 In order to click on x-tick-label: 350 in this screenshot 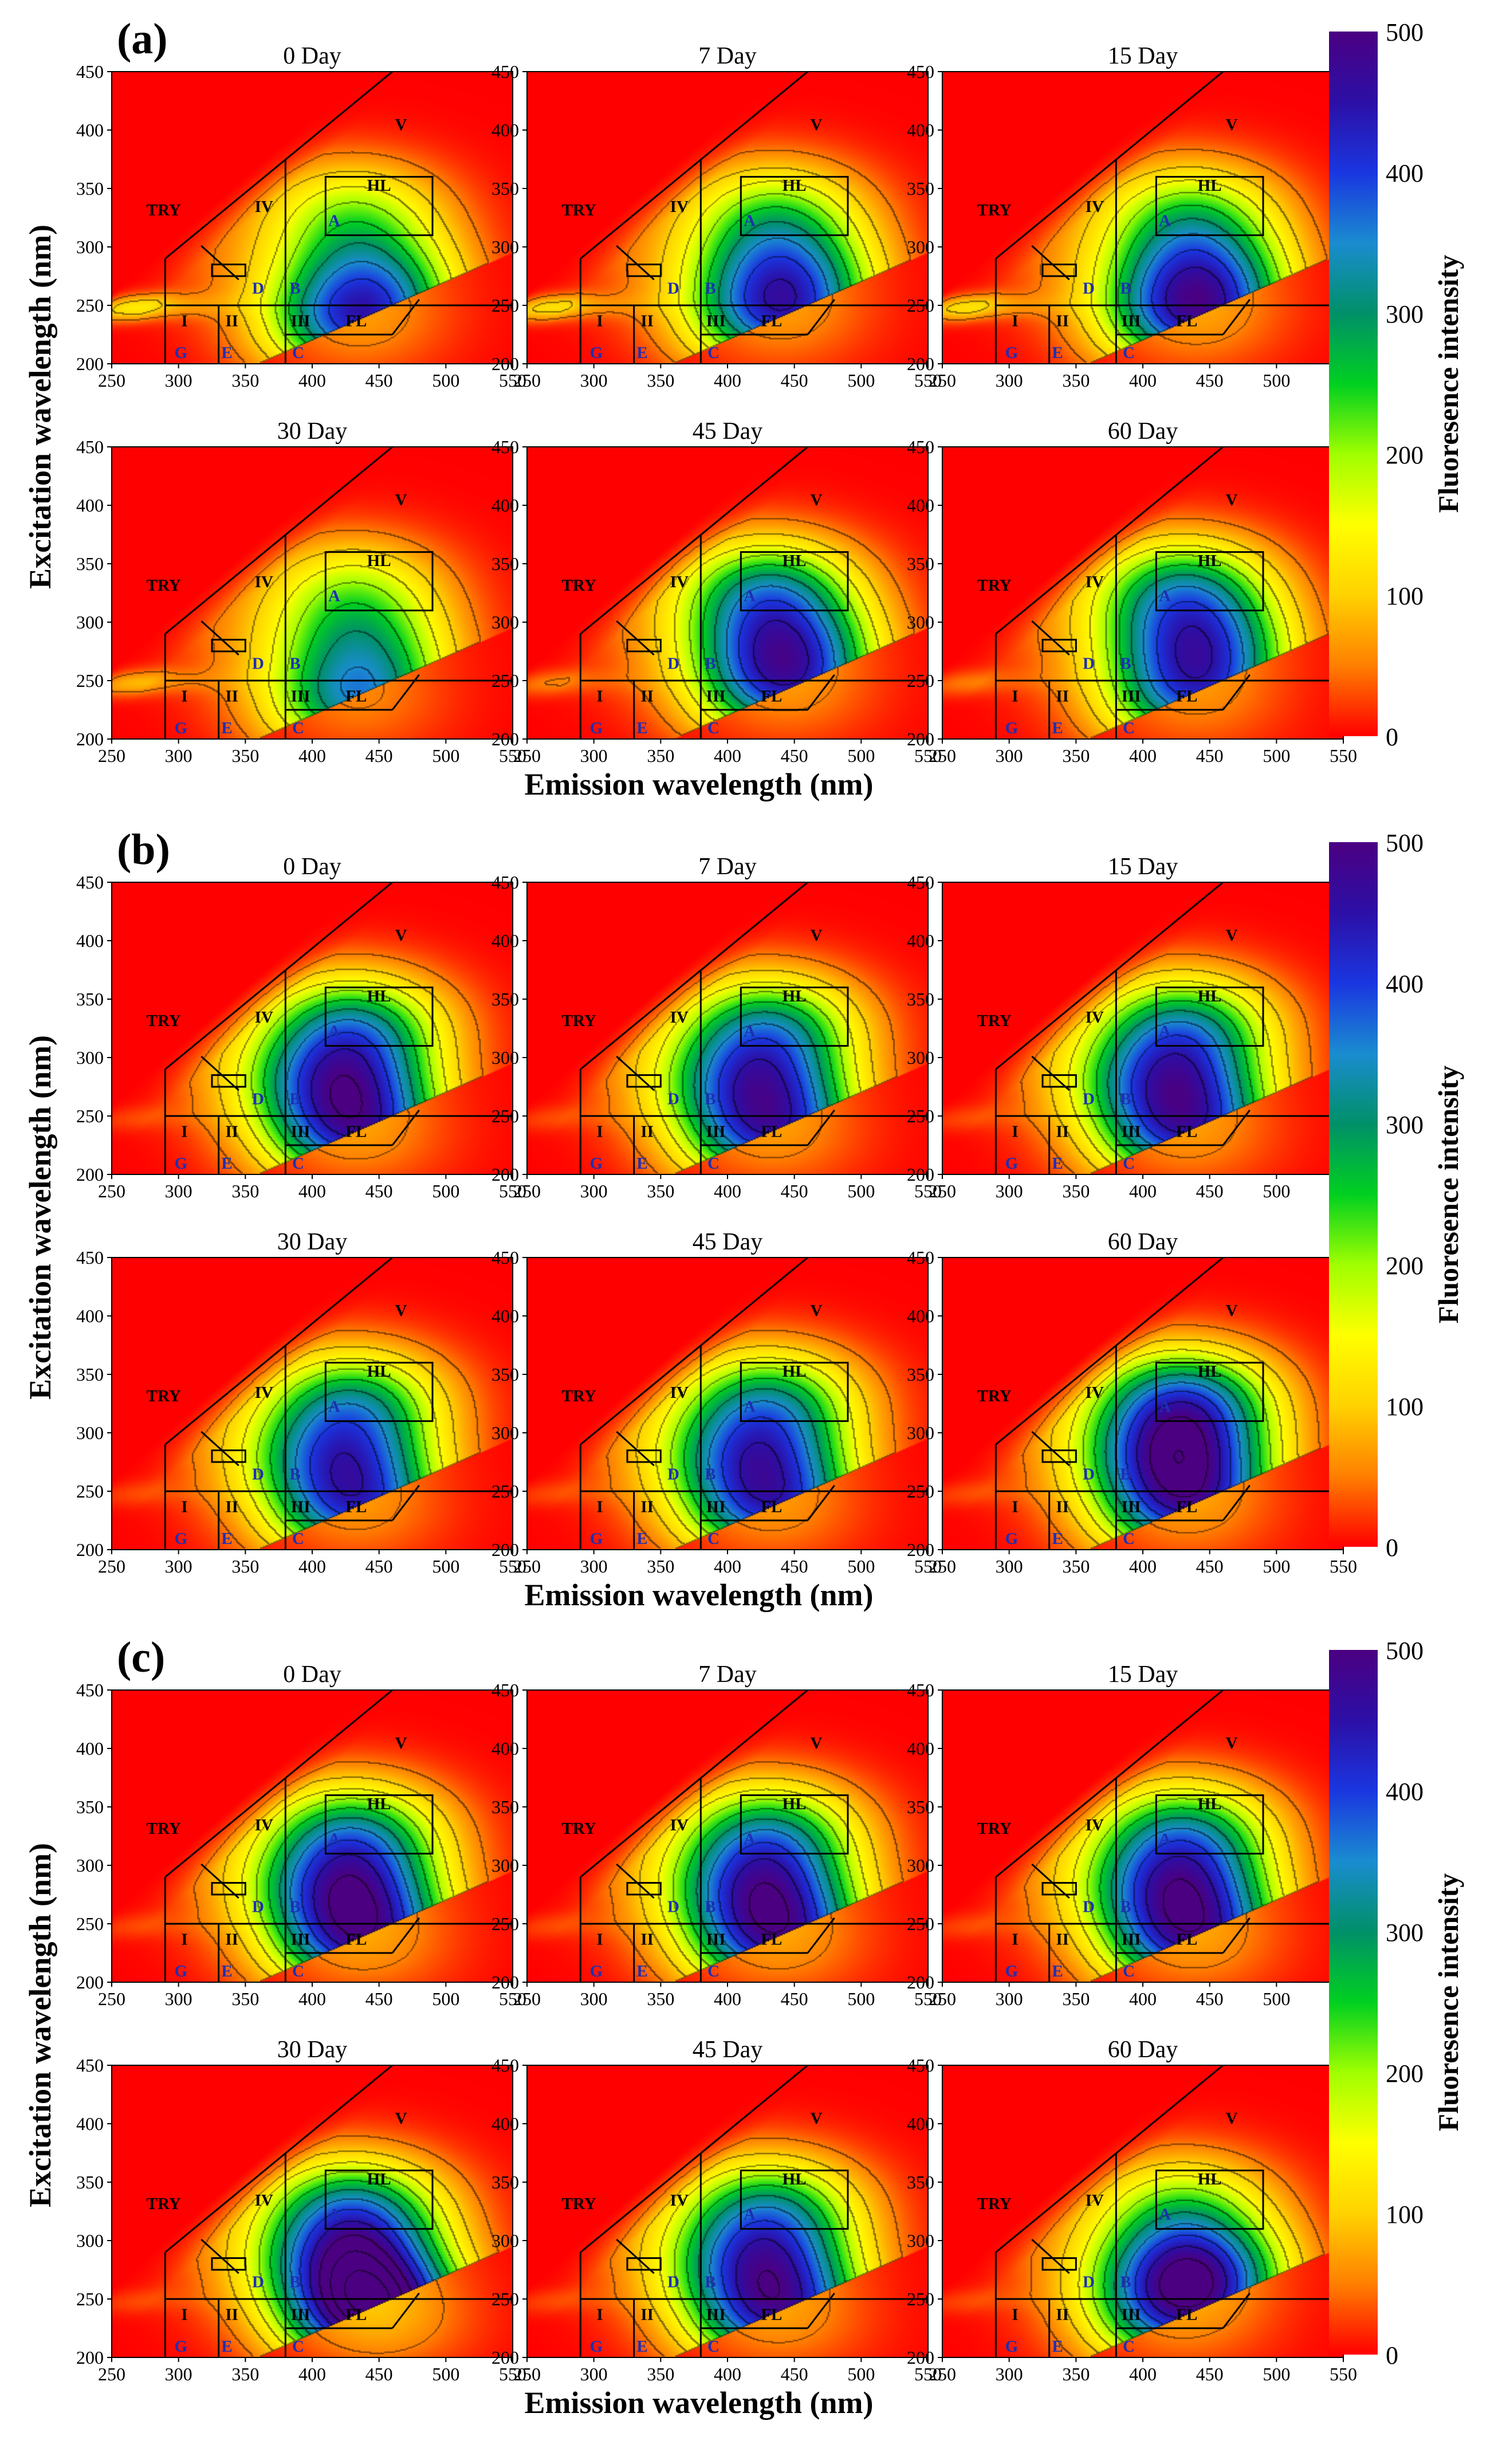, I will do `click(660, 2374)`.